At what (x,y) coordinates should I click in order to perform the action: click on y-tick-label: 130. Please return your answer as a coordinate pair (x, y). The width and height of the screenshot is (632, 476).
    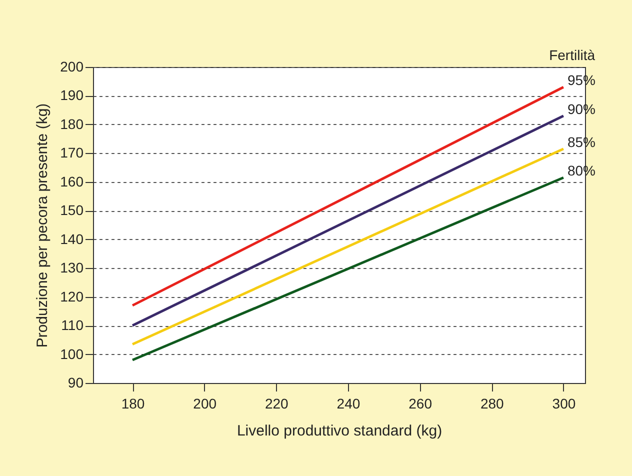
    Looking at the image, I should click on (72, 268).